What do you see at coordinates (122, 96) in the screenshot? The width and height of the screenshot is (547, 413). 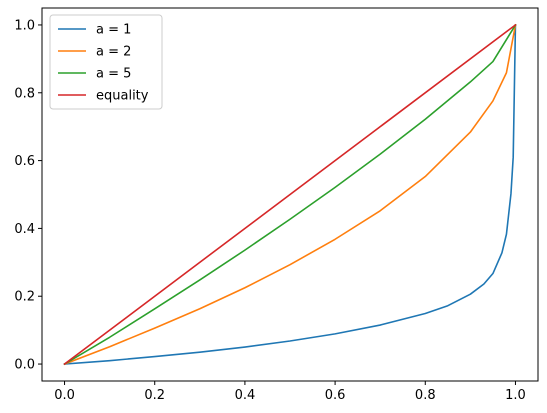 I see `legend-label: equality` at bounding box center [122, 96].